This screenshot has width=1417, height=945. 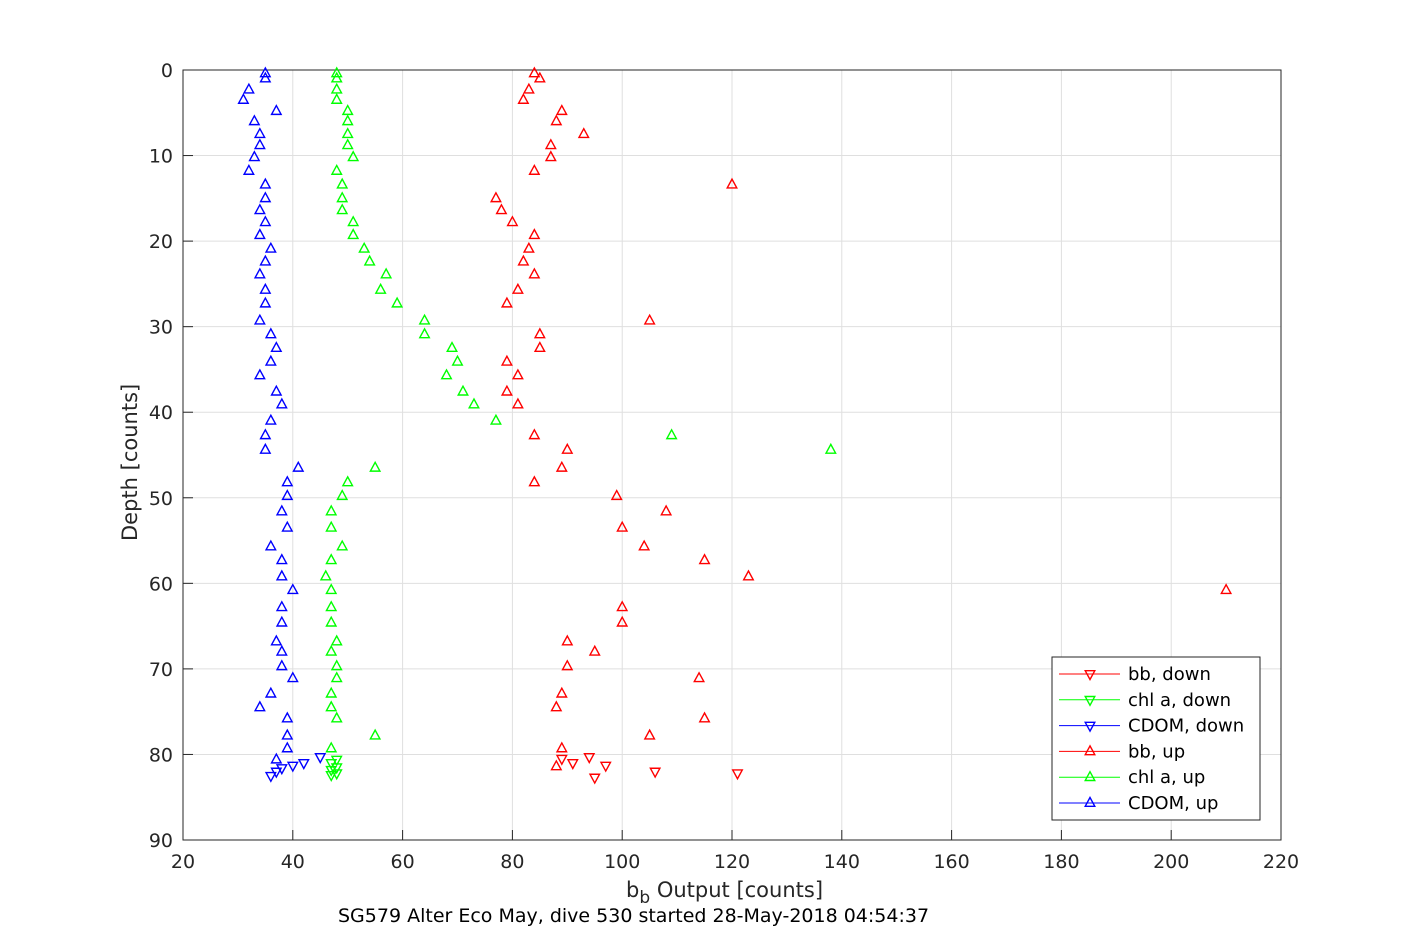 I want to click on legend-entry: CDOM, up, so click(x=1173, y=803).